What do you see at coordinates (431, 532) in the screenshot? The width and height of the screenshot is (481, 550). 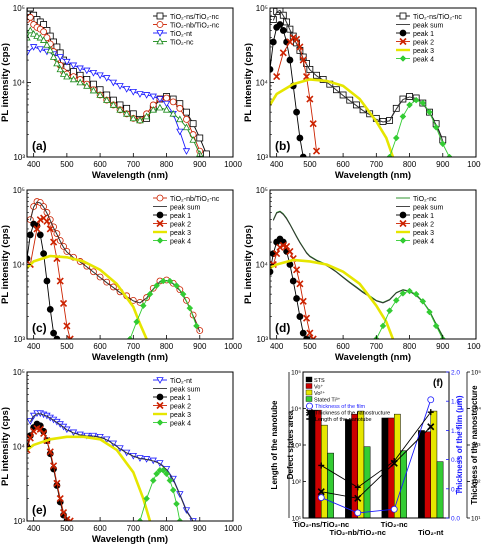 I see `category-label: TiO₂-nt` at bounding box center [431, 532].